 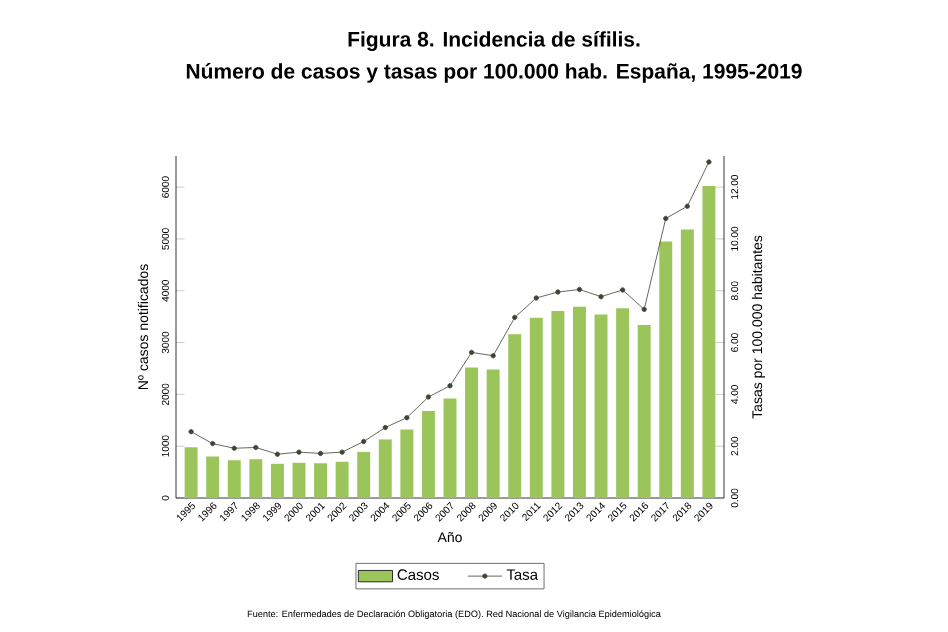 What do you see at coordinates (494, 73) in the screenshot?
I see `chart-subtitle: Número de casos y tasas por 100.000 hab. España, 1995-2019` at bounding box center [494, 73].